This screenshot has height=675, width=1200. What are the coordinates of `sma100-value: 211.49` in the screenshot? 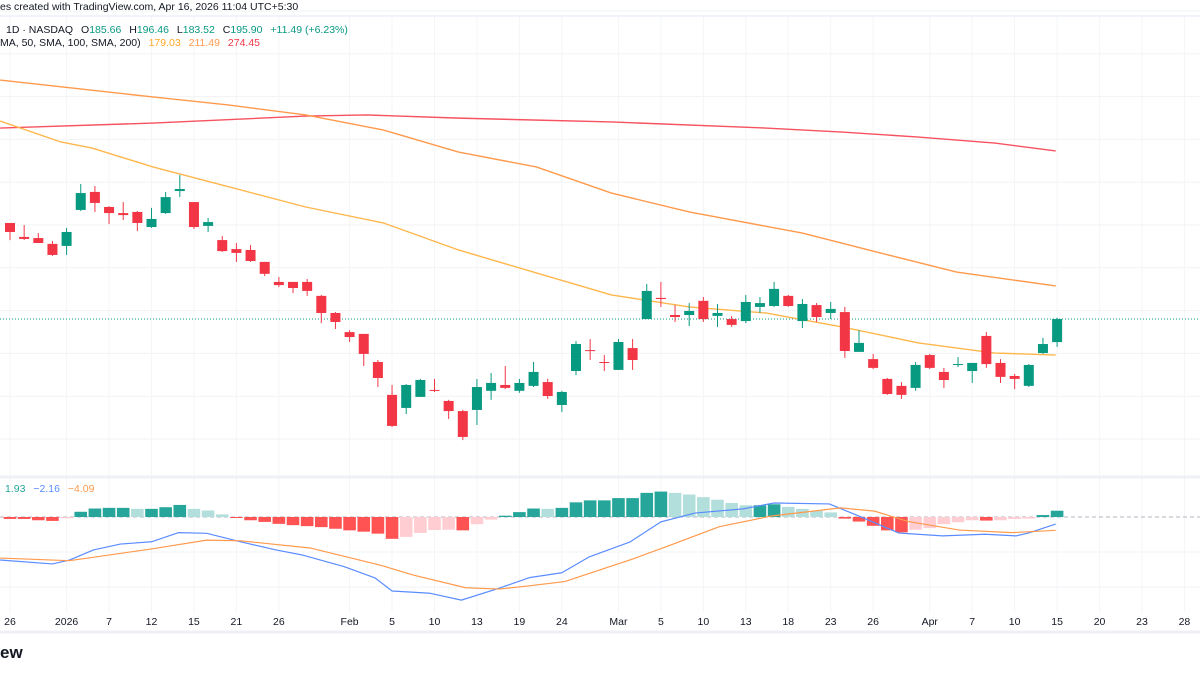 It's located at (204, 43).